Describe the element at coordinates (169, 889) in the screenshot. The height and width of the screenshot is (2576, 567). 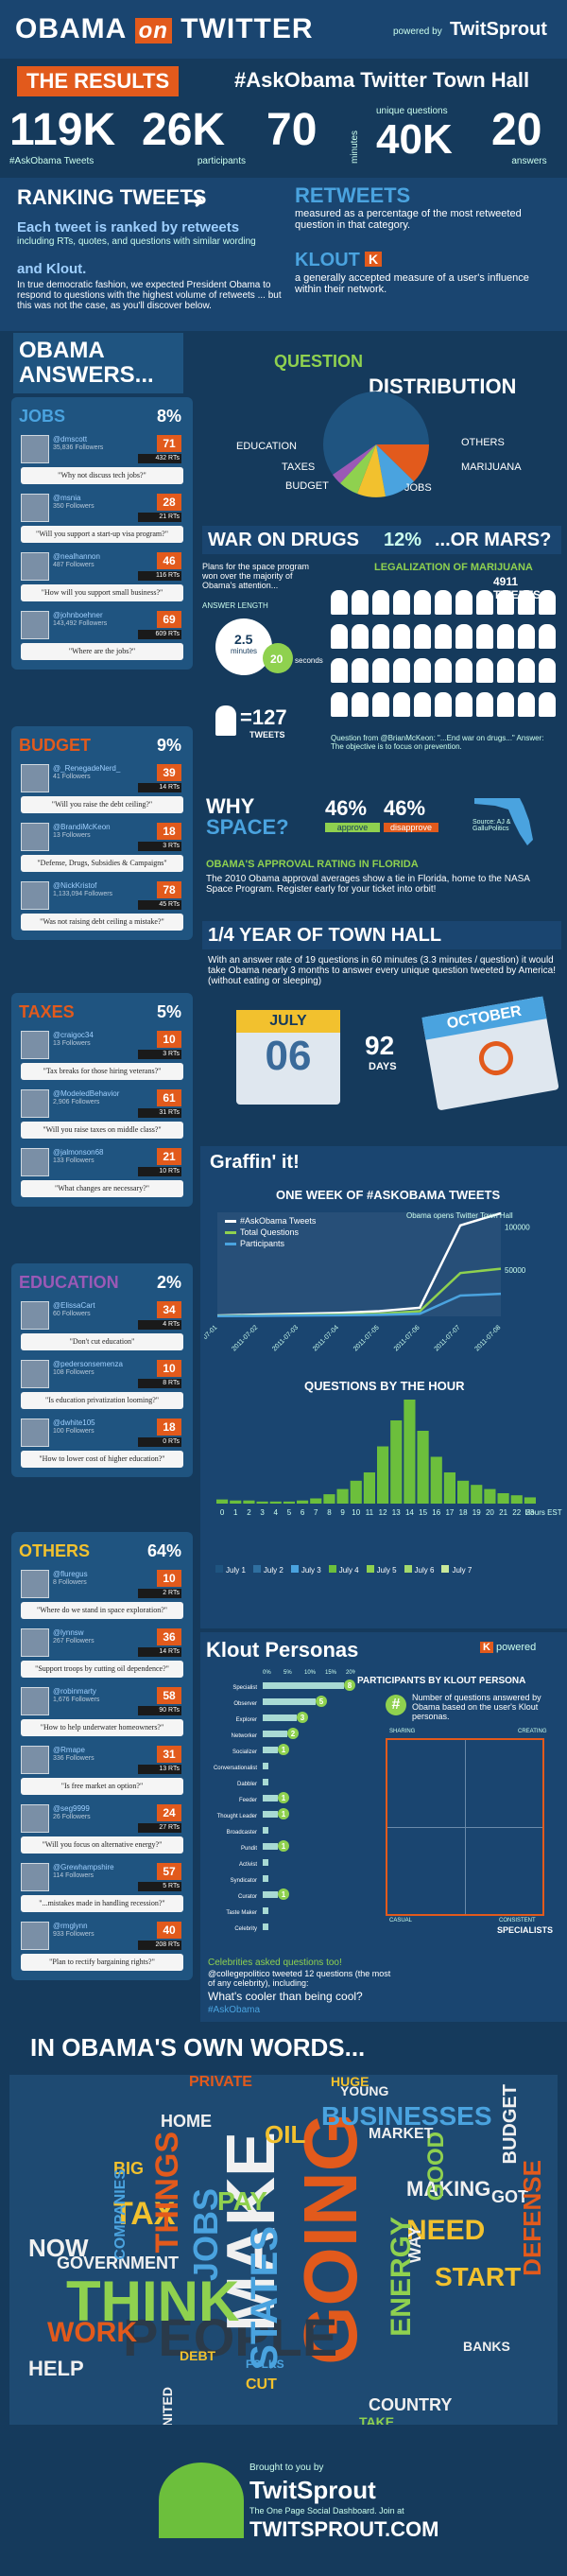
I see `tweet-score: 78` at that location.